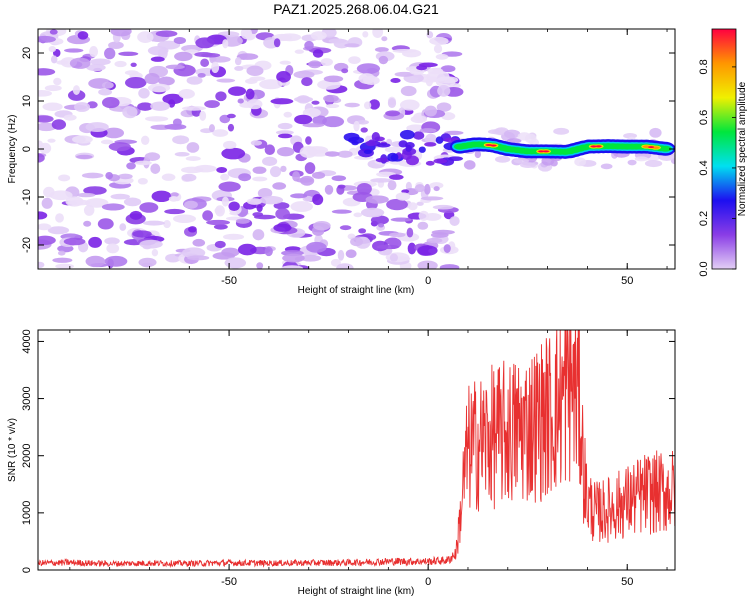 This screenshot has height=600, width=750. I want to click on colorbar-tick-label: 0.4, so click(704, 167).